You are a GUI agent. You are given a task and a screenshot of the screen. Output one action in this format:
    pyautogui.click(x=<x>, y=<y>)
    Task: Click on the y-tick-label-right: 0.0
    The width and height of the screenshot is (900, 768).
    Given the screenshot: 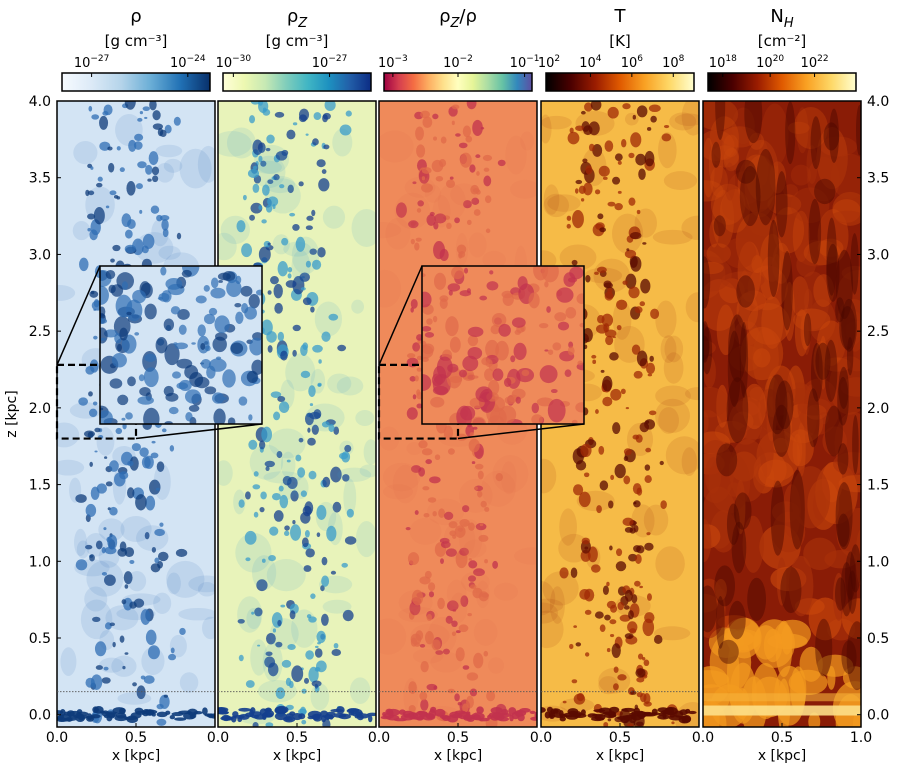 What is the action you would take?
    pyautogui.click(x=878, y=716)
    